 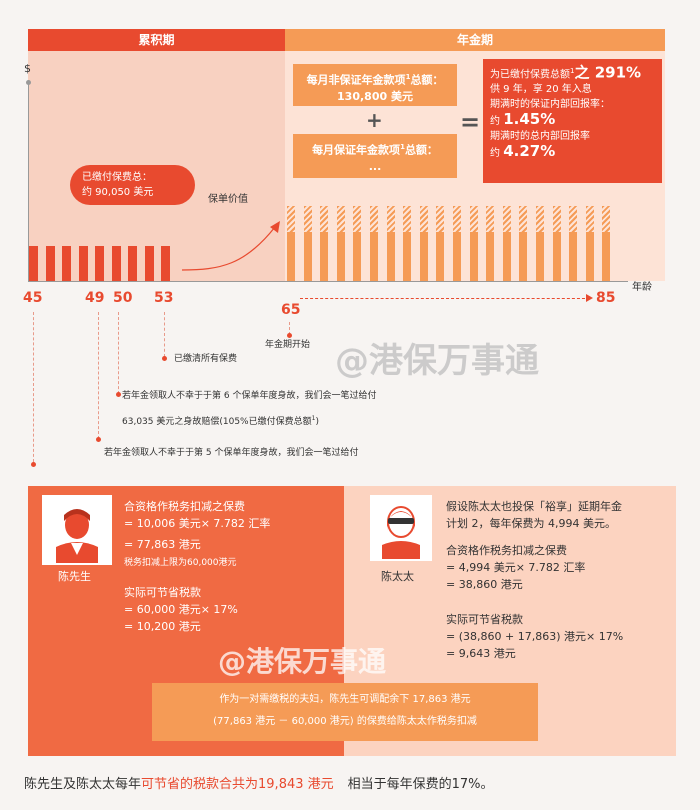 What do you see at coordinates (531, 523) in the screenshot?
I see `mrs-intro2: 计划 2，每年保费为 4,994 美元。` at bounding box center [531, 523].